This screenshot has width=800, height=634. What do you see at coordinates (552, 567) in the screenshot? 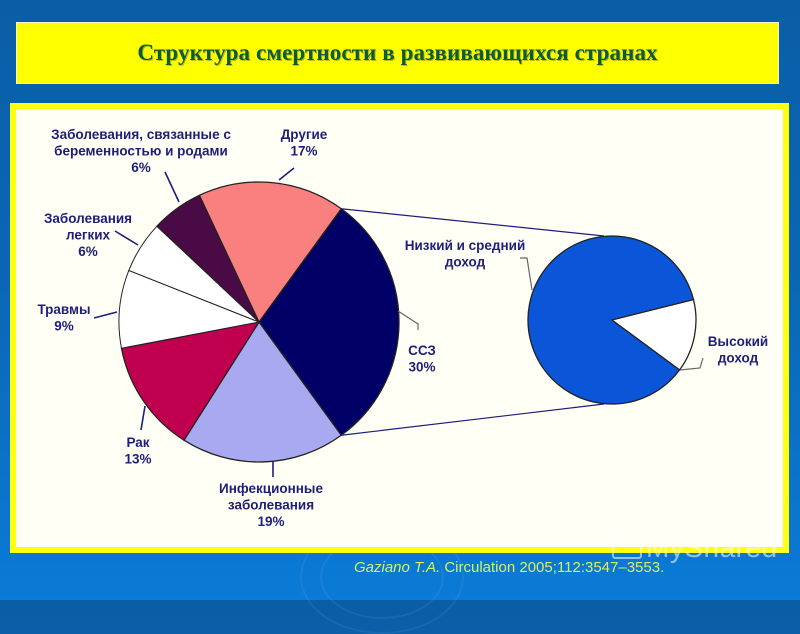
I see `citation-source: Circulation 2005;112:3547–3553.` at bounding box center [552, 567].